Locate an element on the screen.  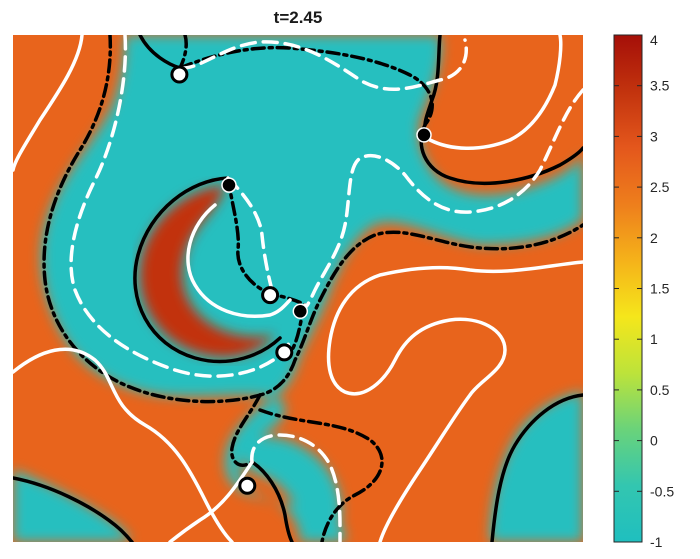
colorbar-tick-label: 2 is located at coordinates (654, 238).